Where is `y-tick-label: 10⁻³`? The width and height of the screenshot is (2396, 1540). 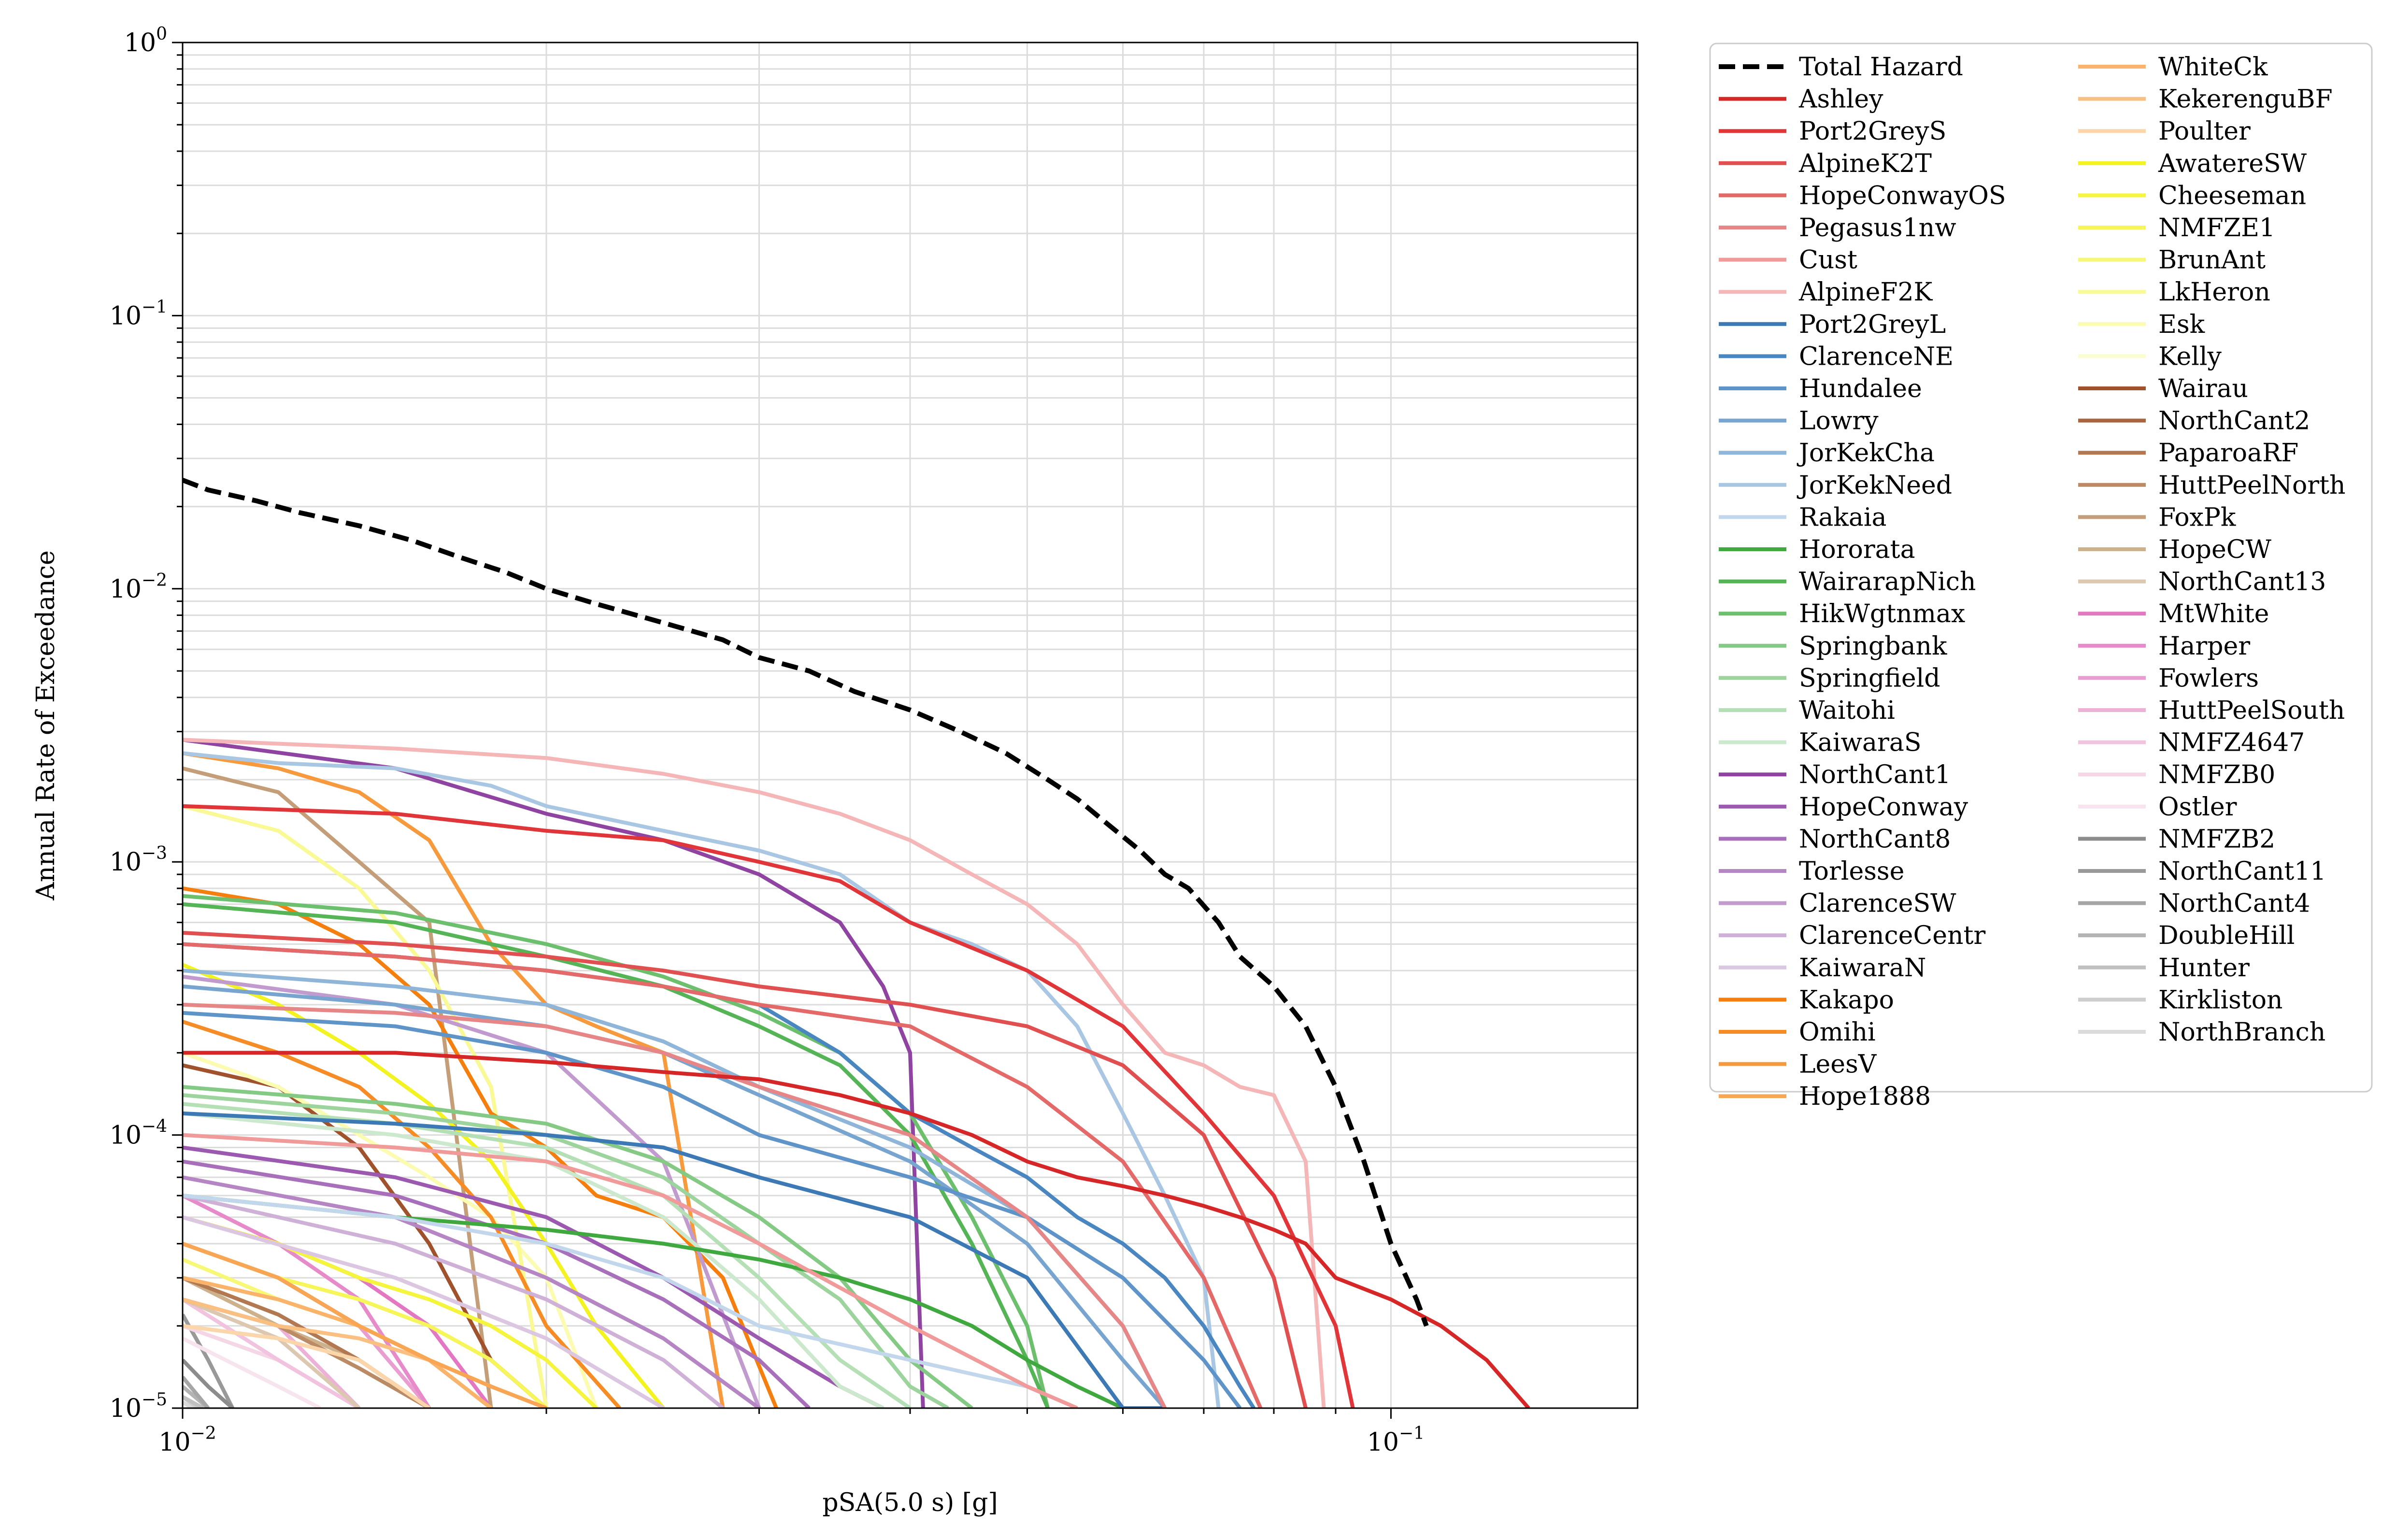
y-tick-label: 10⁻³ is located at coordinates (138, 860).